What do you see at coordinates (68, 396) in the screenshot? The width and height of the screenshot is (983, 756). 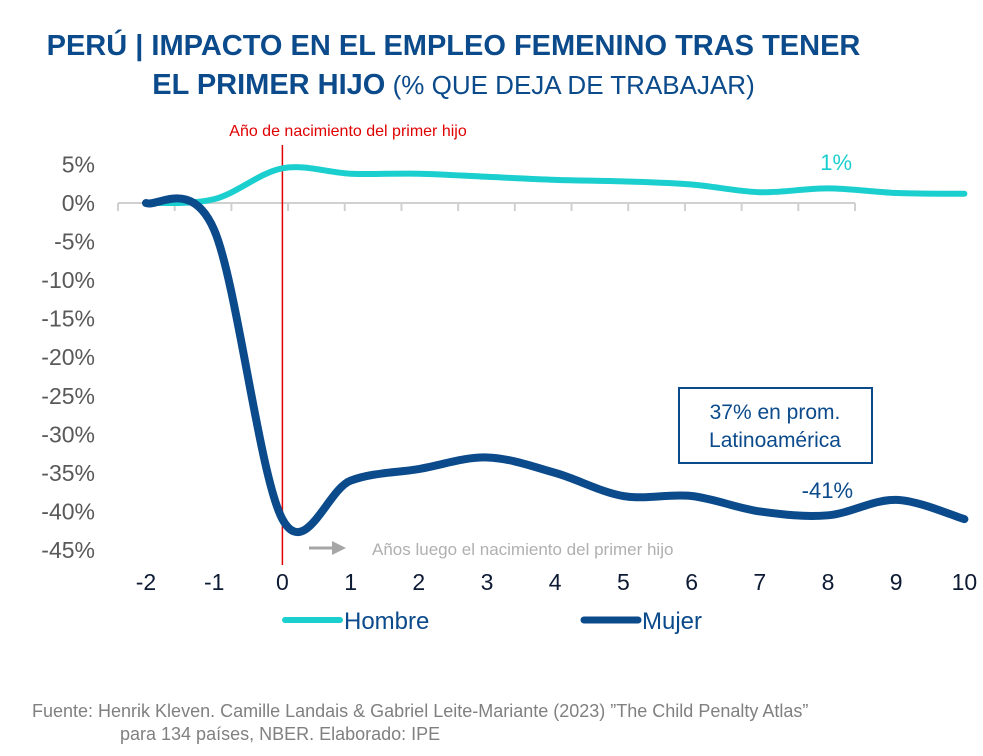 I see `y-tick-label: -25%` at bounding box center [68, 396].